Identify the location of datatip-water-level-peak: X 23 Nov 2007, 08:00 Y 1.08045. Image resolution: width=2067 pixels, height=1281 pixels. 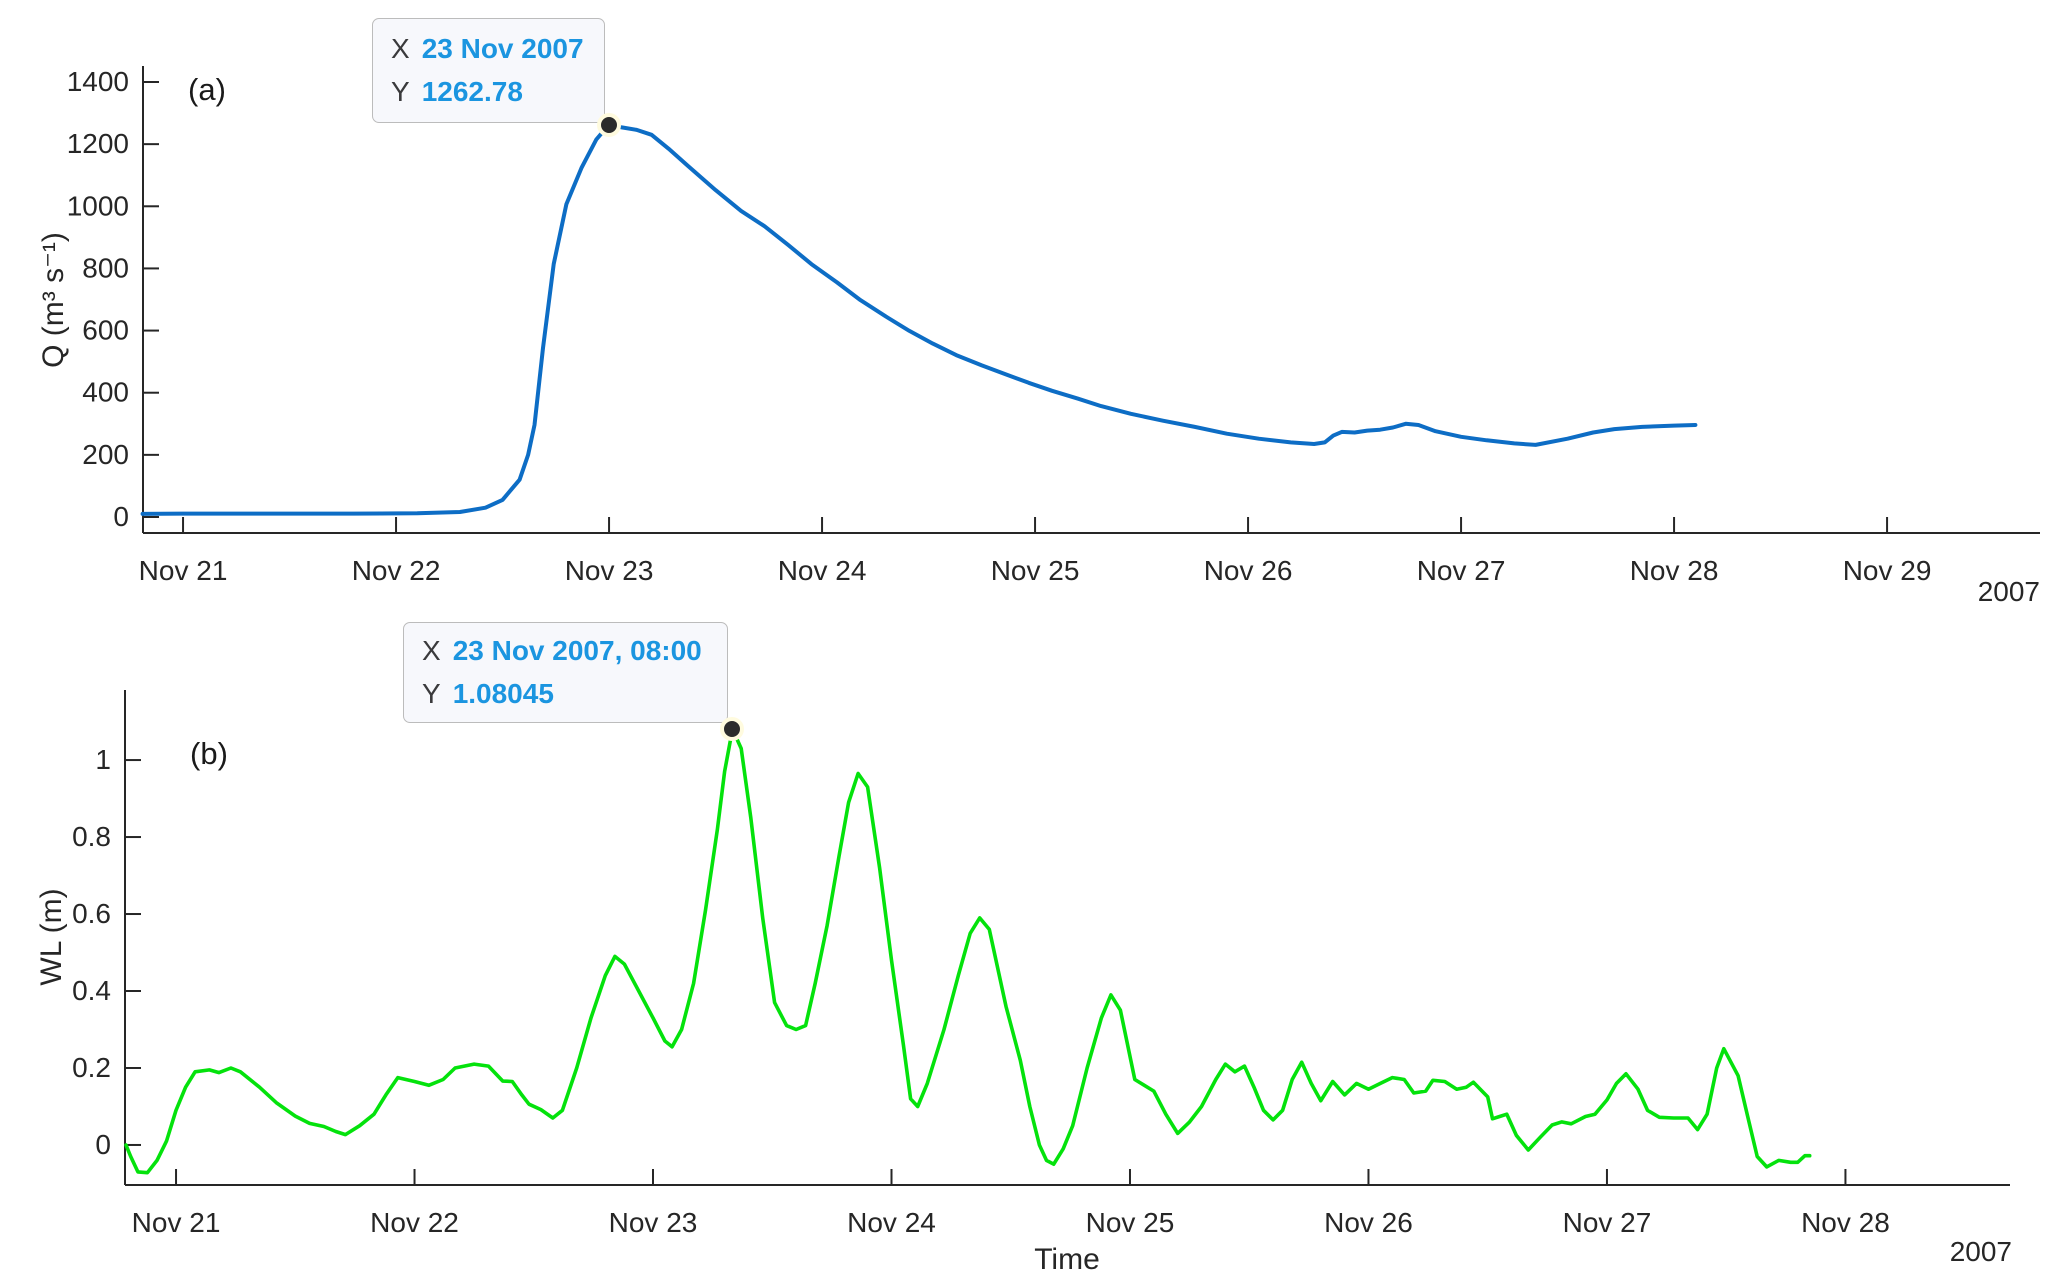
(565, 672).